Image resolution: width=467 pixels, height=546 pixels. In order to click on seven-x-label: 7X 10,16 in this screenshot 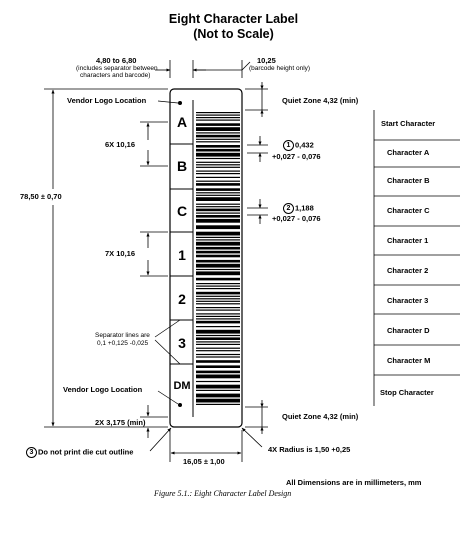, I will do `click(120, 253)`.